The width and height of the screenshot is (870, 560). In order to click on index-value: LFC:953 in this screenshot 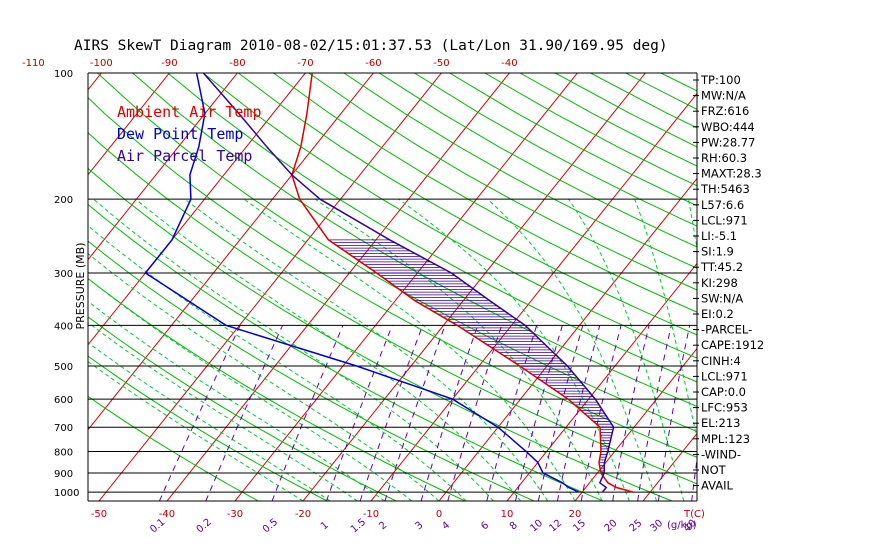, I will do `click(724, 408)`.